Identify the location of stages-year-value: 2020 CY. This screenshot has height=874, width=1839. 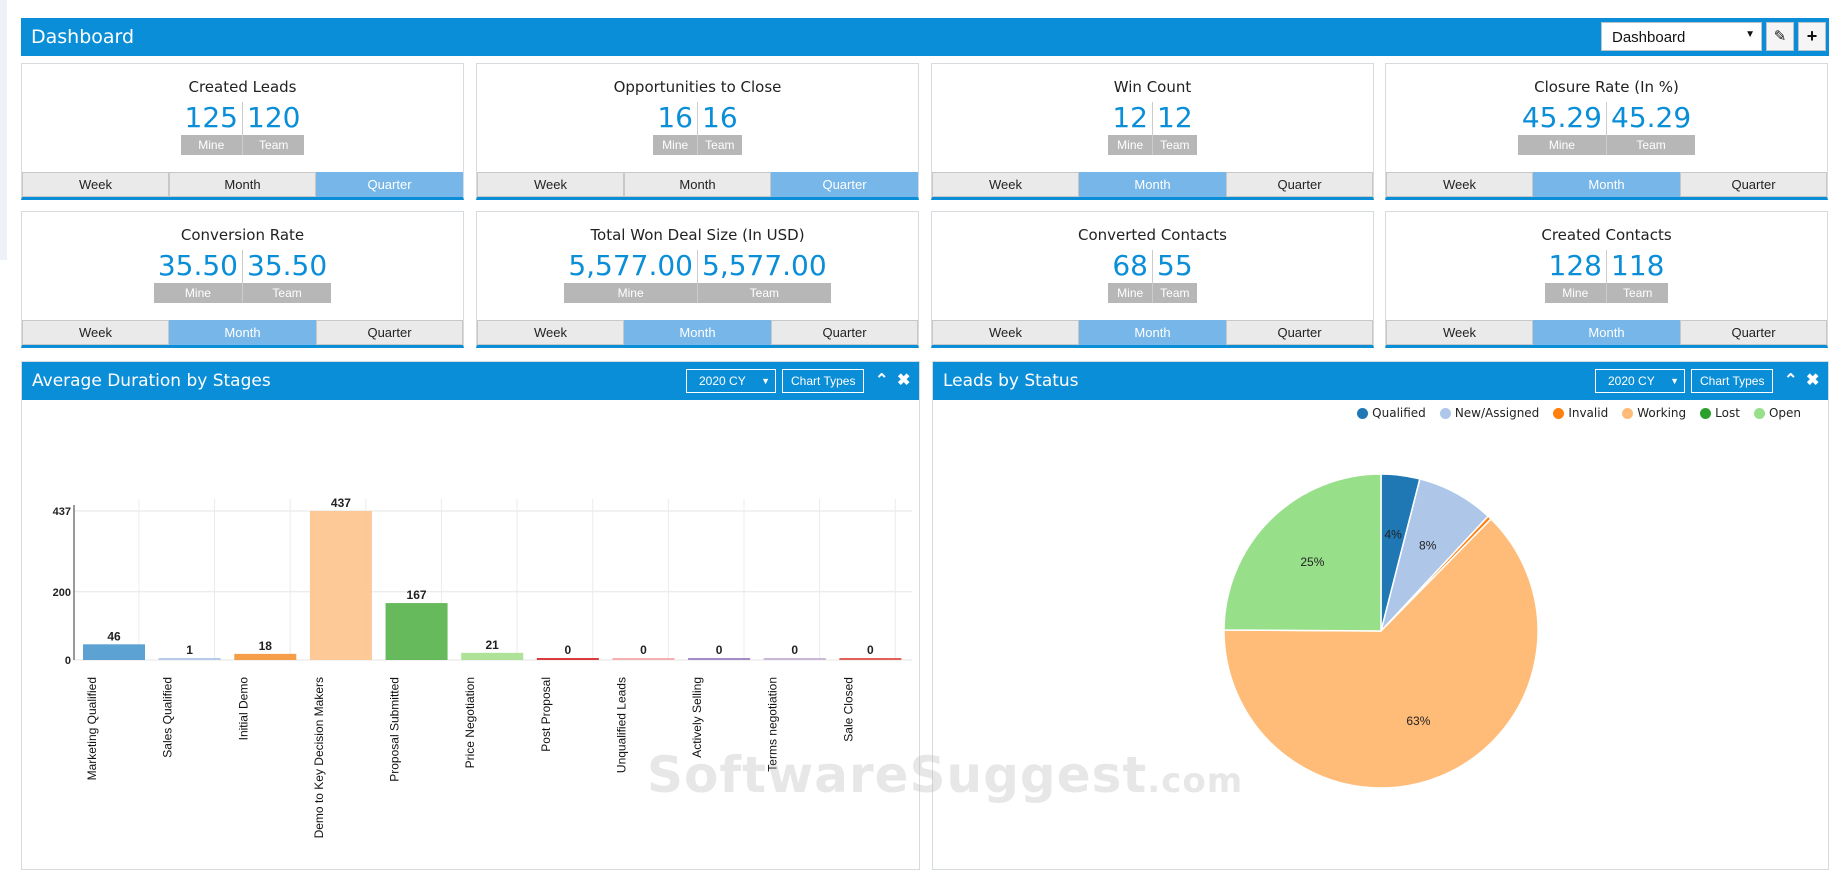
(722, 381).